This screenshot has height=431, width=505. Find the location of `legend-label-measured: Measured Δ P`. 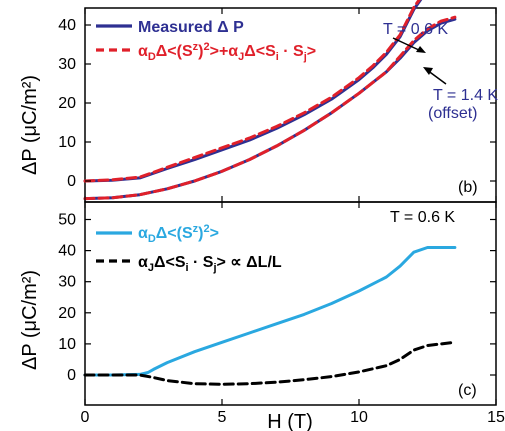

legend-label-measured: Measured Δ P is located at coordinates (191, 27).